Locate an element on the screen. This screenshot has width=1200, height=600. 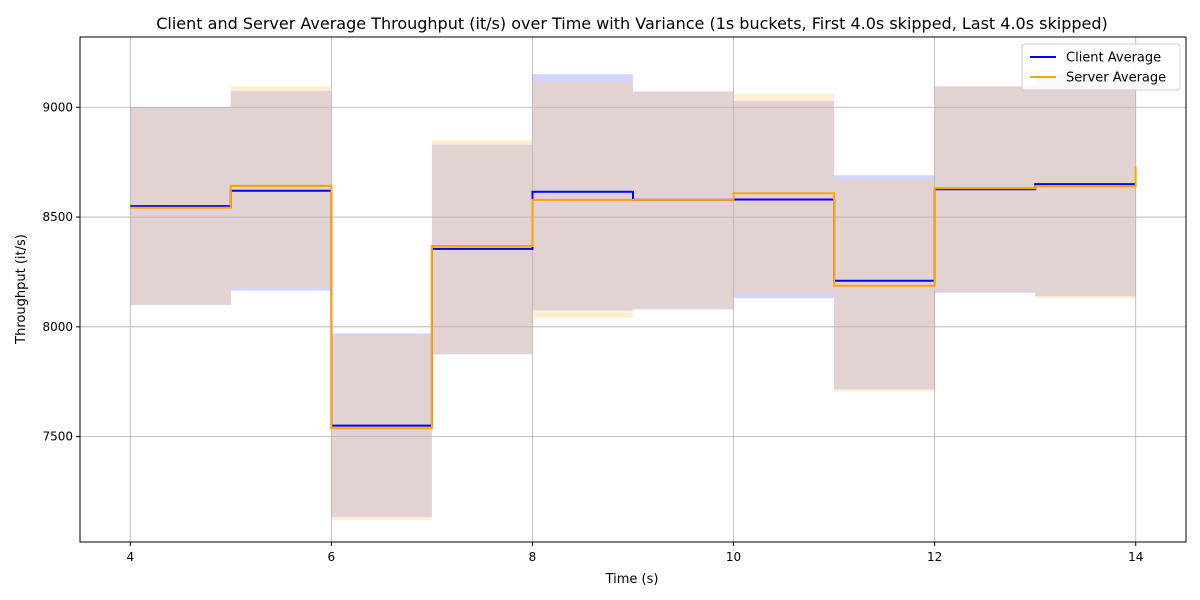
legend: Client Average Server Average is located at coordinates (1101, 67).